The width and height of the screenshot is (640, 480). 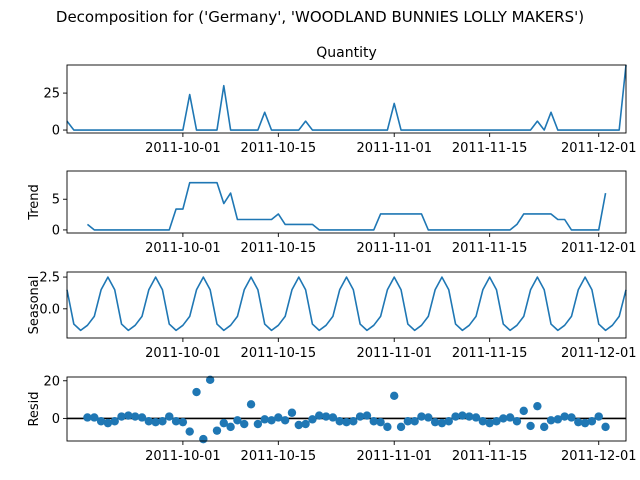 I want to click on series-line-trend, so click(x=346, y=206).